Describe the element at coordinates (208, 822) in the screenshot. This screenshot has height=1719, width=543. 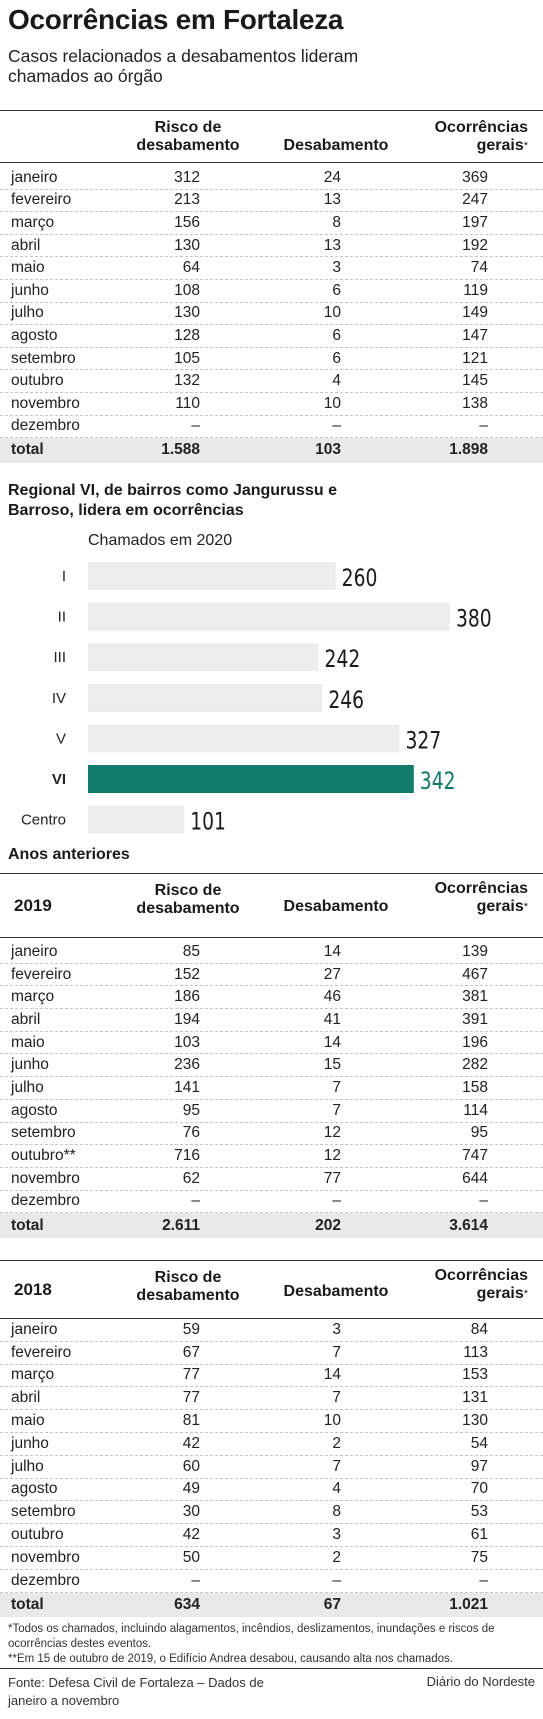
I see `data-label: 101` at that location.